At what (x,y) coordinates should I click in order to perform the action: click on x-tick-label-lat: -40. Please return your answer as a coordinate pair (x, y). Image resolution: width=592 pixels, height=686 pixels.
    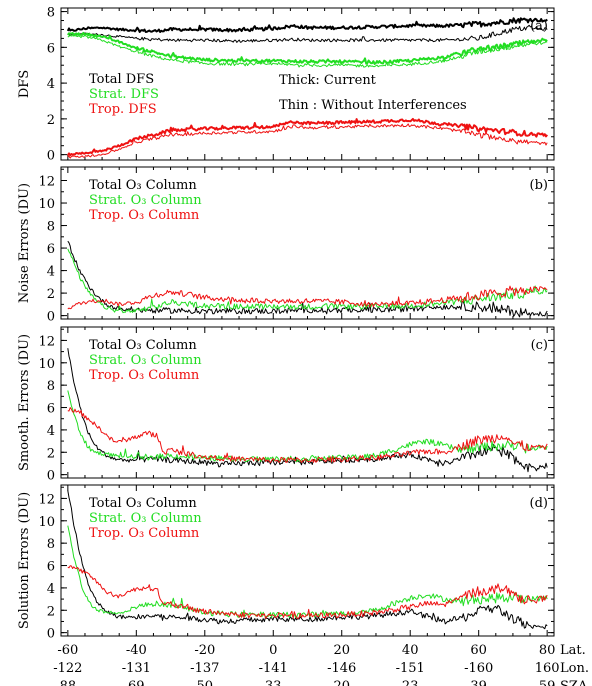
    Looking at the image, I should click on (136, 650).